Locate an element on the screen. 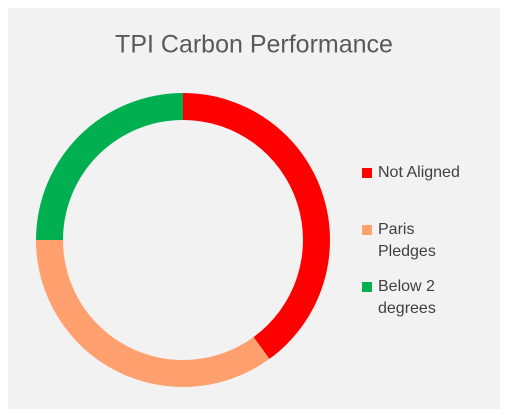  legend-item: Below 2 degrees is located at coordinates (418, 298).